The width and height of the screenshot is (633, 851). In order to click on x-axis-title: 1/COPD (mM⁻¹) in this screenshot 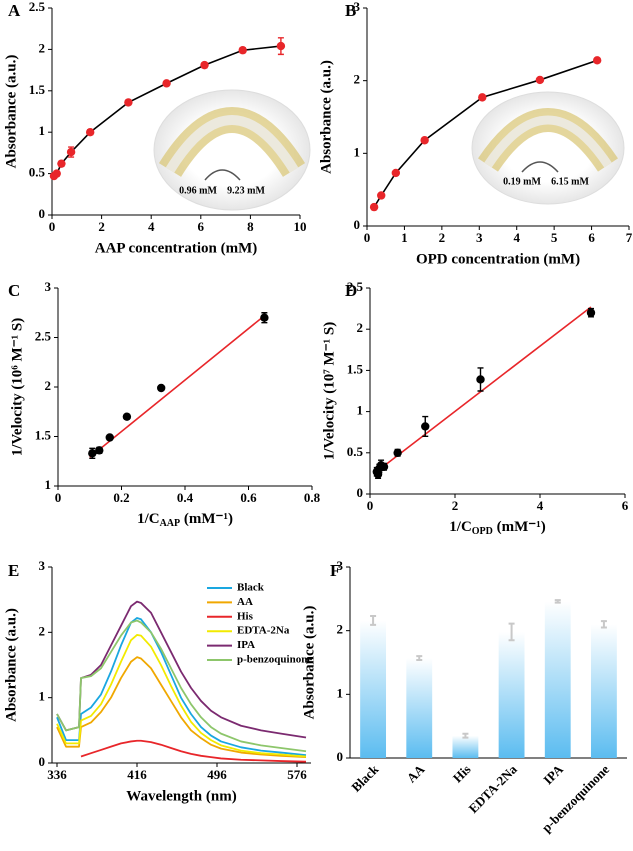, I will do `click(497, 528)`.